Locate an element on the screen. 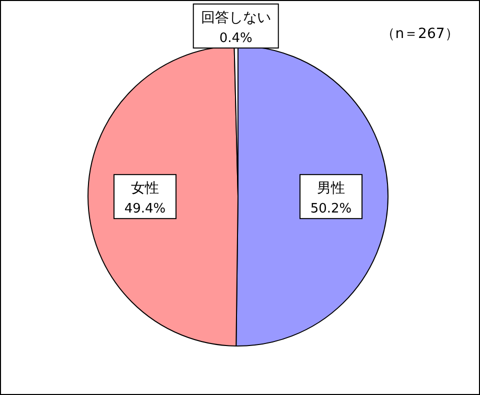 The image size is (480, 395). data-label: 49.4% is located at coordinates (145, 209).